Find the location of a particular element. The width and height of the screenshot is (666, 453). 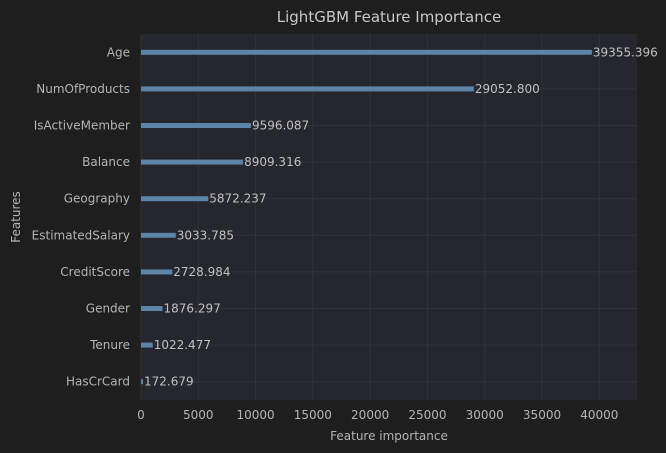

y-tick-label-EstimatedSalary: EstimatedSalary is located at coordinates (81, 235).